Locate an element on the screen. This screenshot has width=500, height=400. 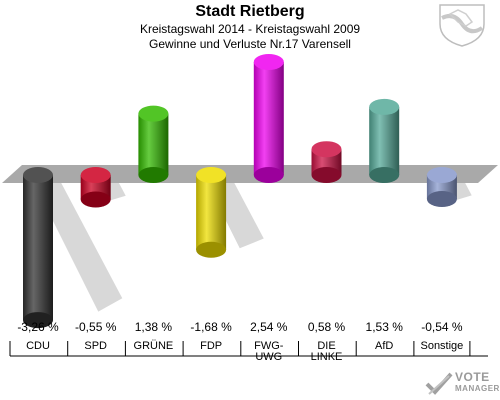
bar-top-cap-spd is located at coordinates (95, 175).